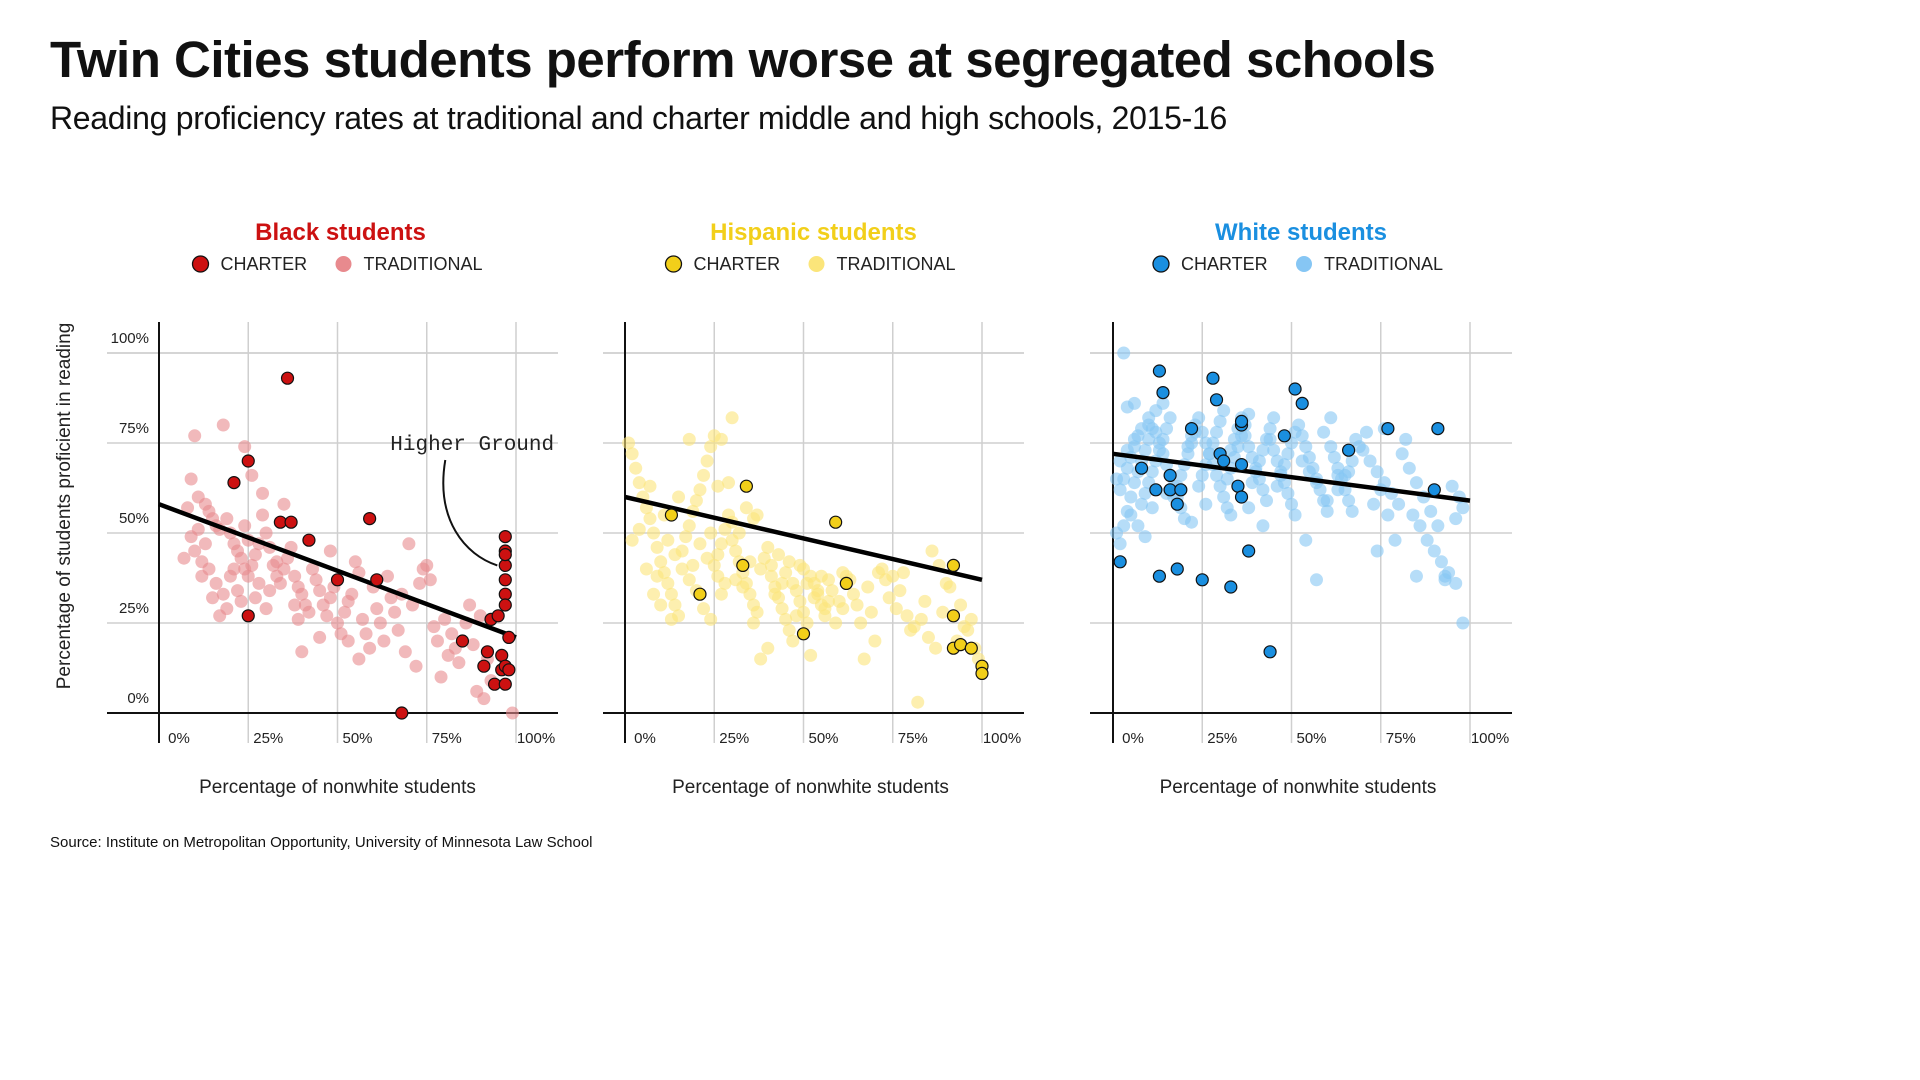 This screenshot has width=1920, height=1080. I want to click on x-axis-label: Percentage of nonwhite students, so click(337, 787).